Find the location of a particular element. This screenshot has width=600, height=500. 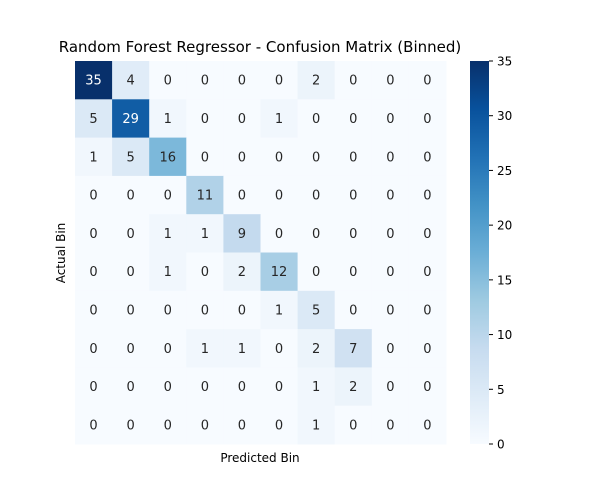

heatmap-cell-label: 16 is located at coordinates (167, 157).